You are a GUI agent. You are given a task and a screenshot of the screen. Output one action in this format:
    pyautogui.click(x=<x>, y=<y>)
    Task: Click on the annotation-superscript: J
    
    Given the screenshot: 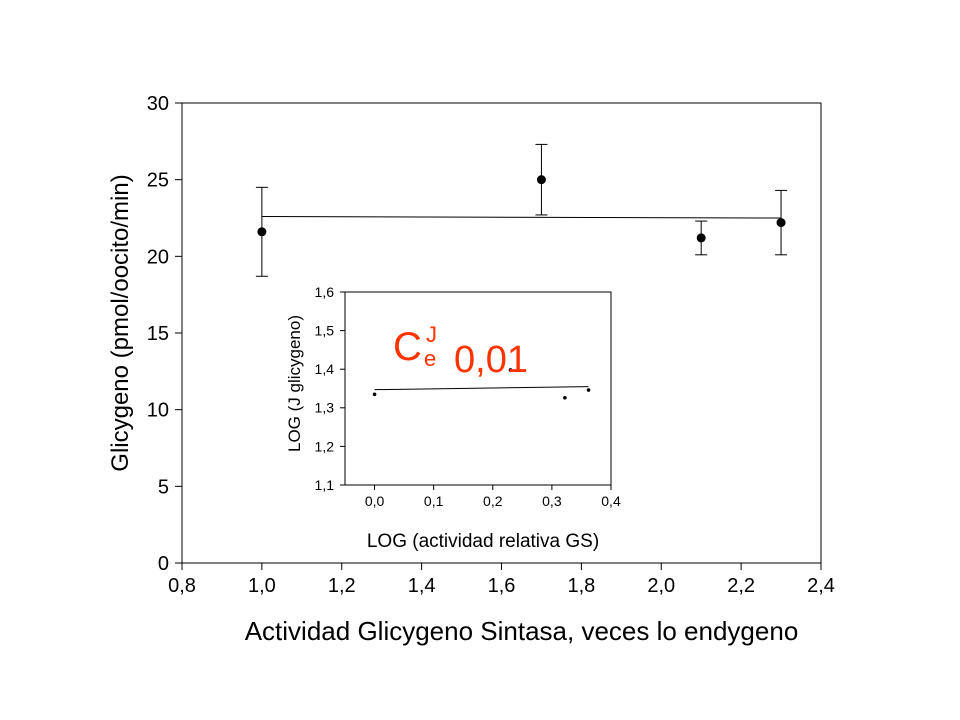 What is the action you would take?
    pyautogui.click(x=431, y=334)
    